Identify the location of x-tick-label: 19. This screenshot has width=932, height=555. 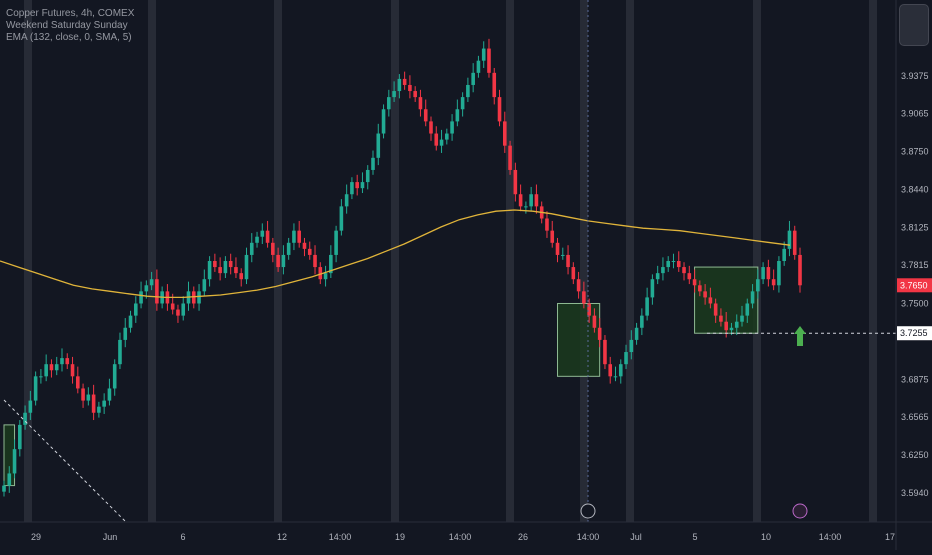
(400, 537).